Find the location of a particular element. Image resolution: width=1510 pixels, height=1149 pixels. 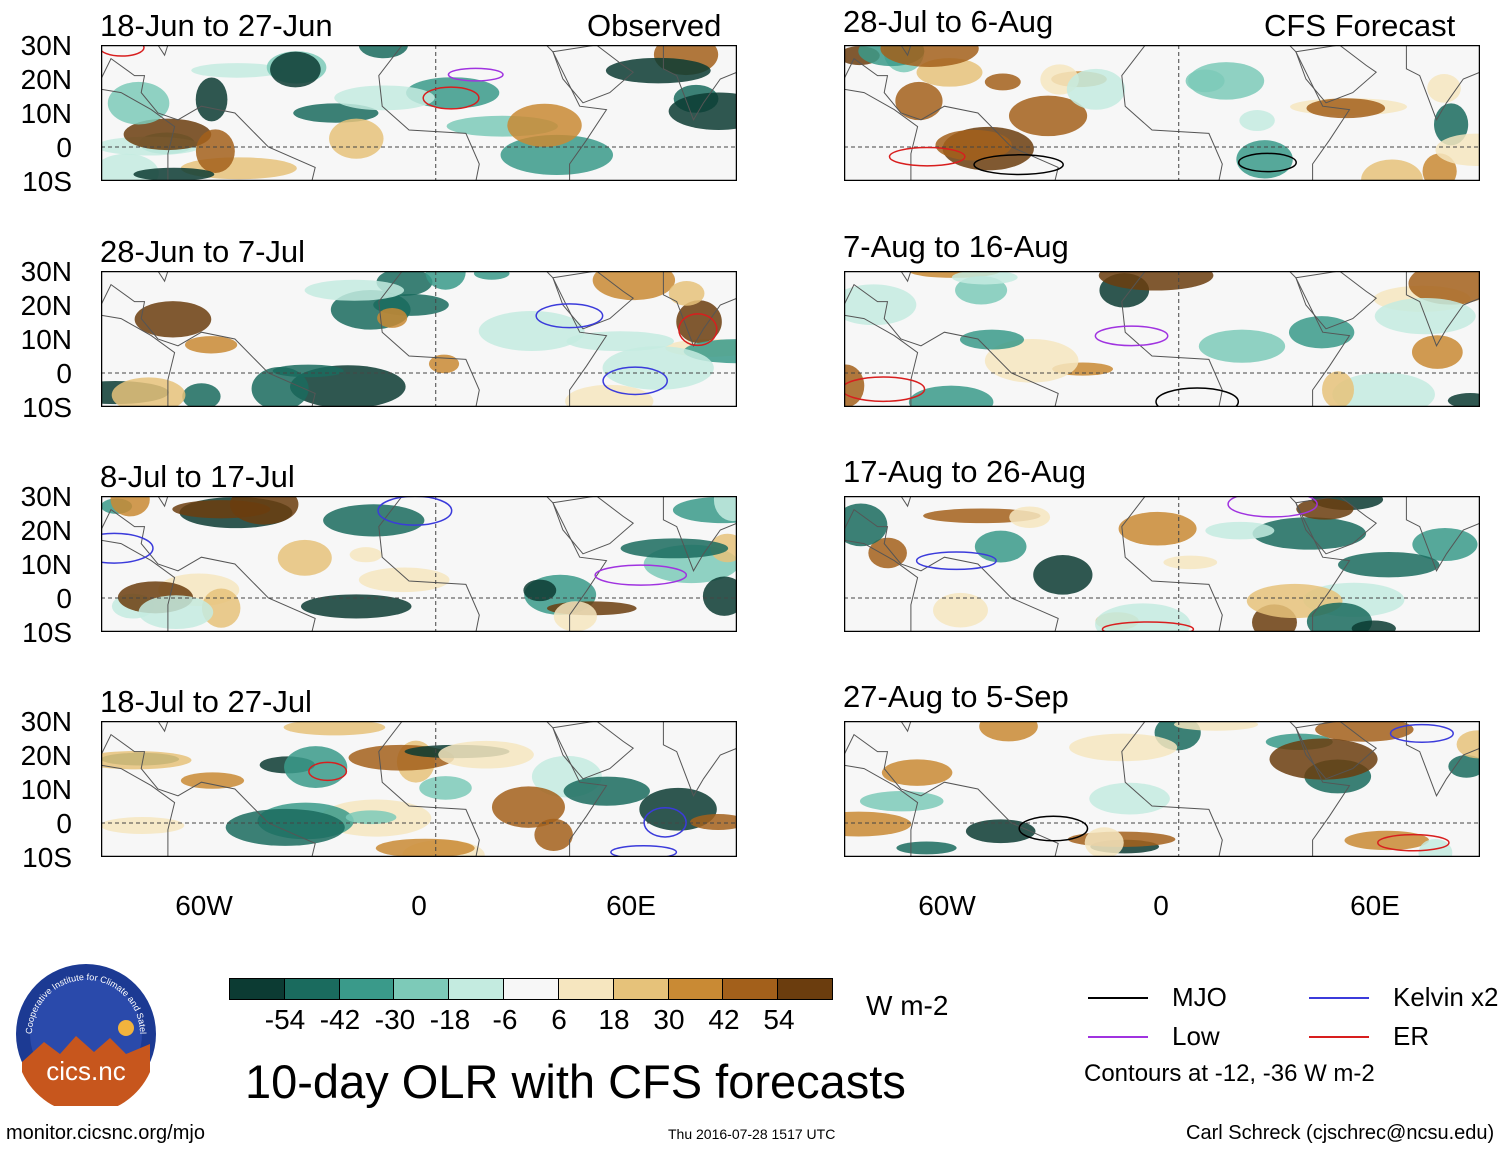

logo-text: cics.nc is located at coordinates (85, 1071).